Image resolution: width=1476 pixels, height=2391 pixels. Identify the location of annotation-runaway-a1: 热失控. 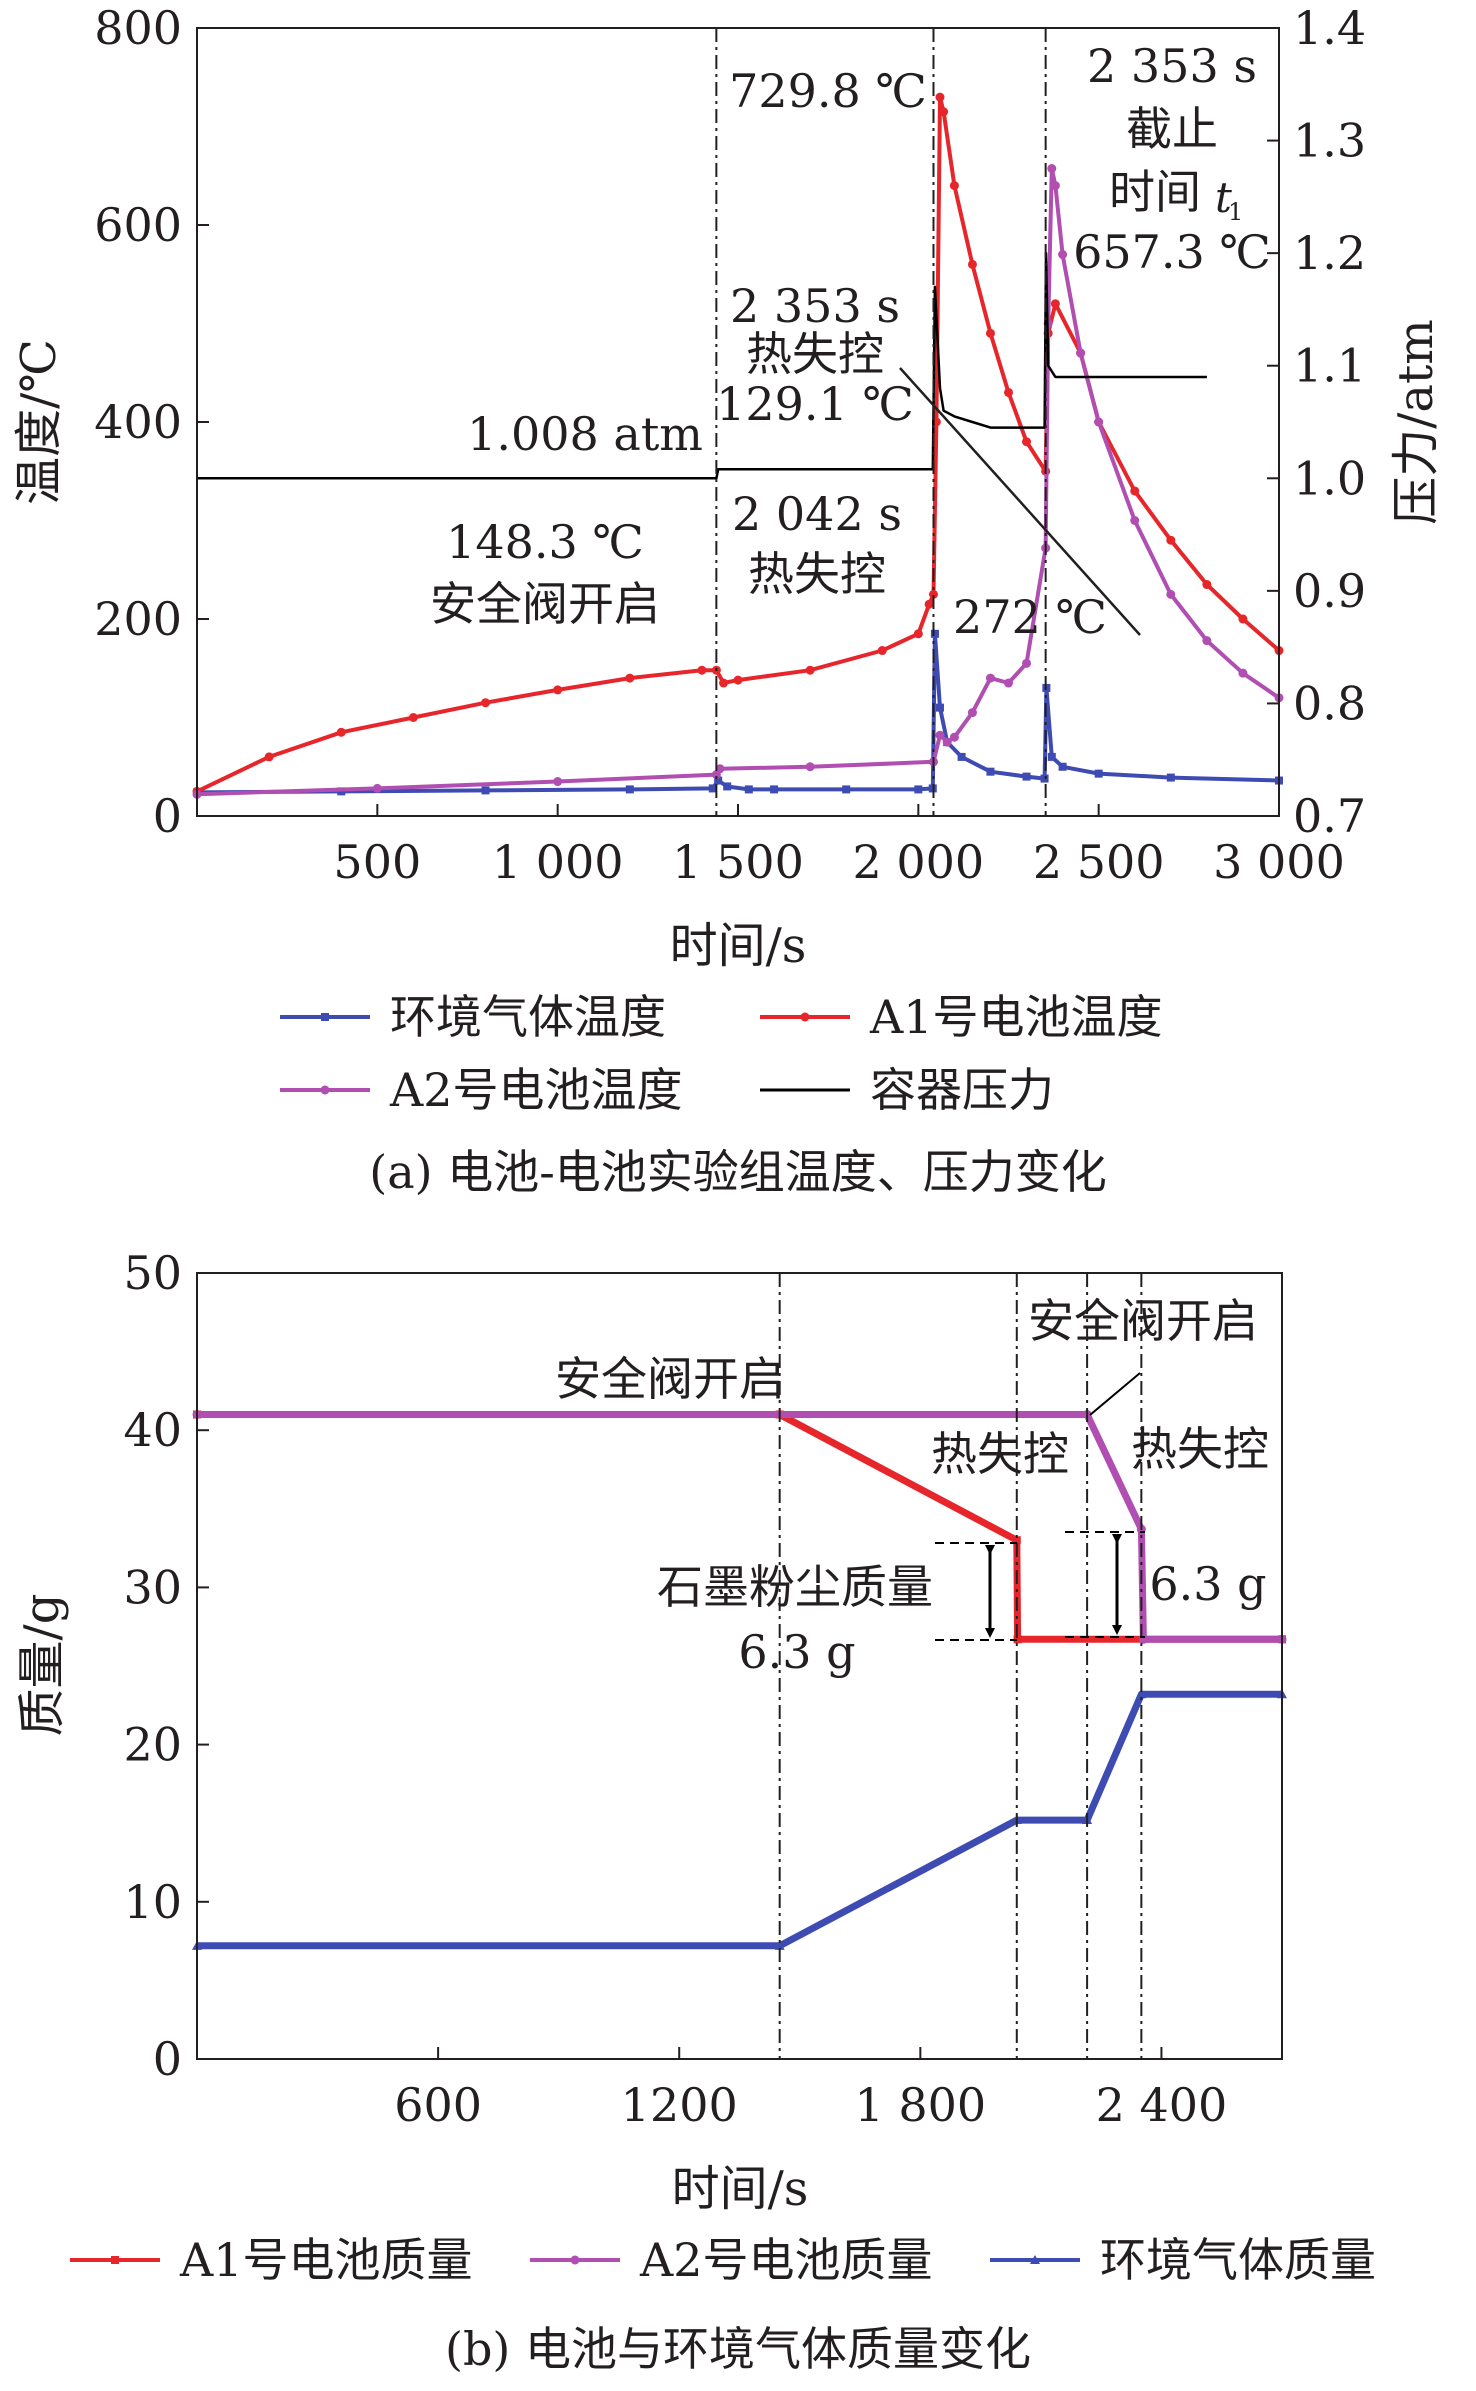
(1000, 1454).